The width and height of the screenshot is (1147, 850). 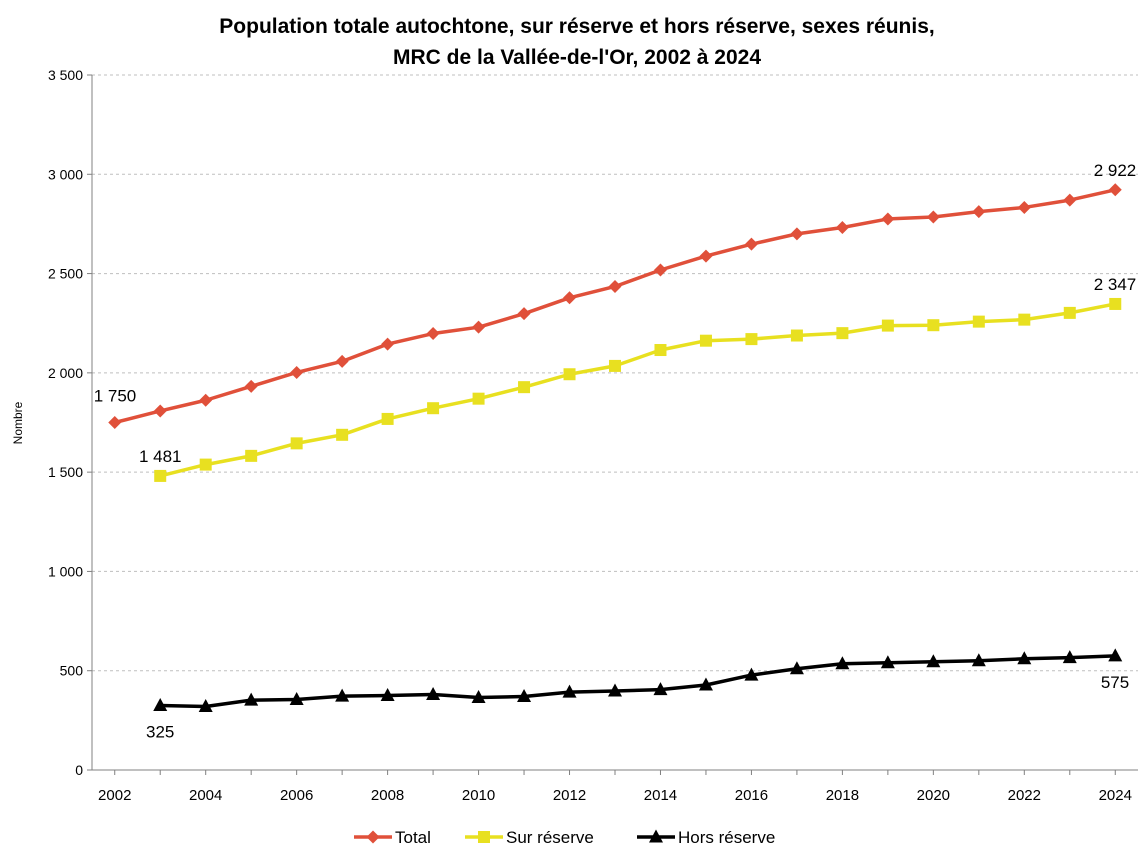 I want to click on legend-label: Total, so click(x=413, y=837).